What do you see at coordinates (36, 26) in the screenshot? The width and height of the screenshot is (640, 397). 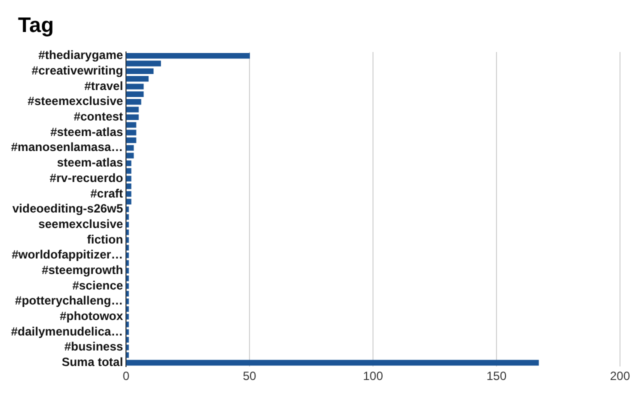 I see `chart-title: Tag` at bounding box center [36, 26].